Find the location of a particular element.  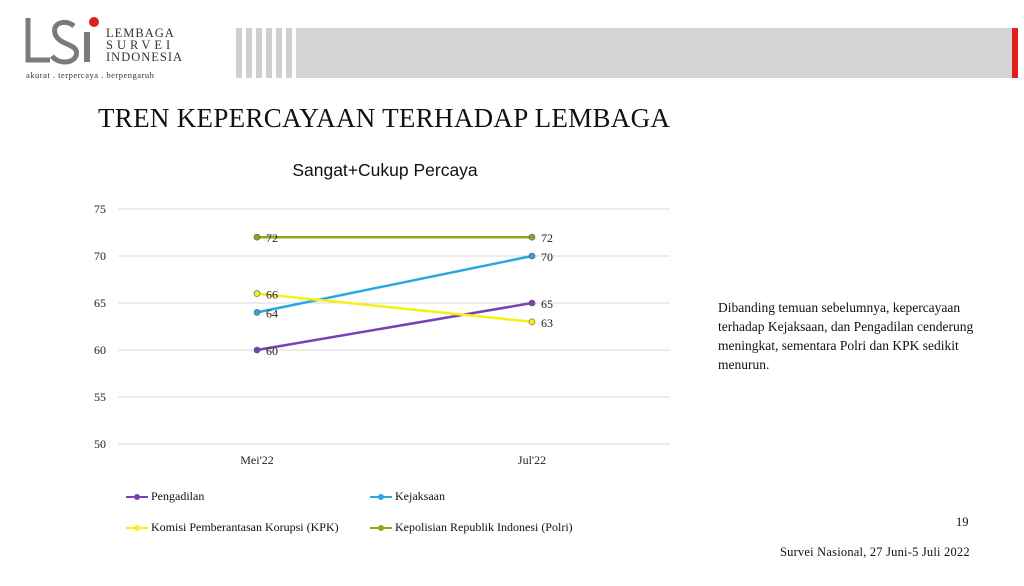

lsi-logo-mark is located at coordinates (62, 41).